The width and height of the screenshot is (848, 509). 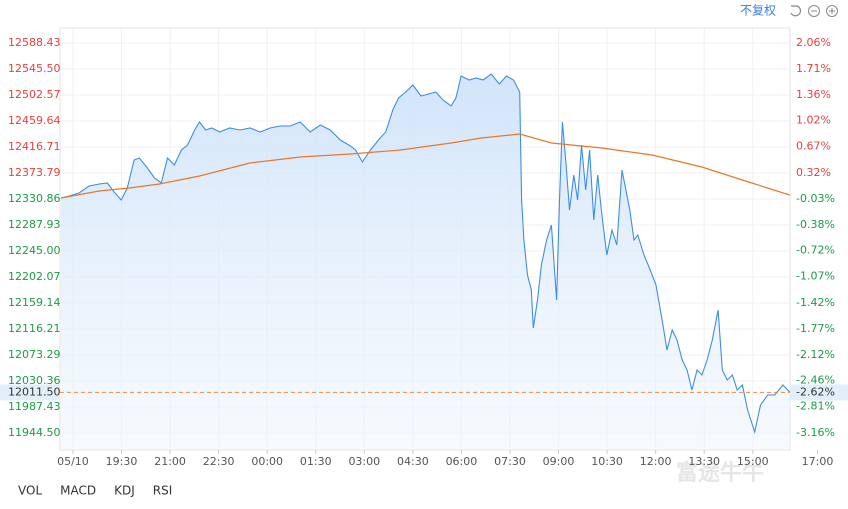 What do you see at coordinates (753, 461) in the screenshot?
I see `x-tick-label: 15:00` at bounding box center [753, 461].